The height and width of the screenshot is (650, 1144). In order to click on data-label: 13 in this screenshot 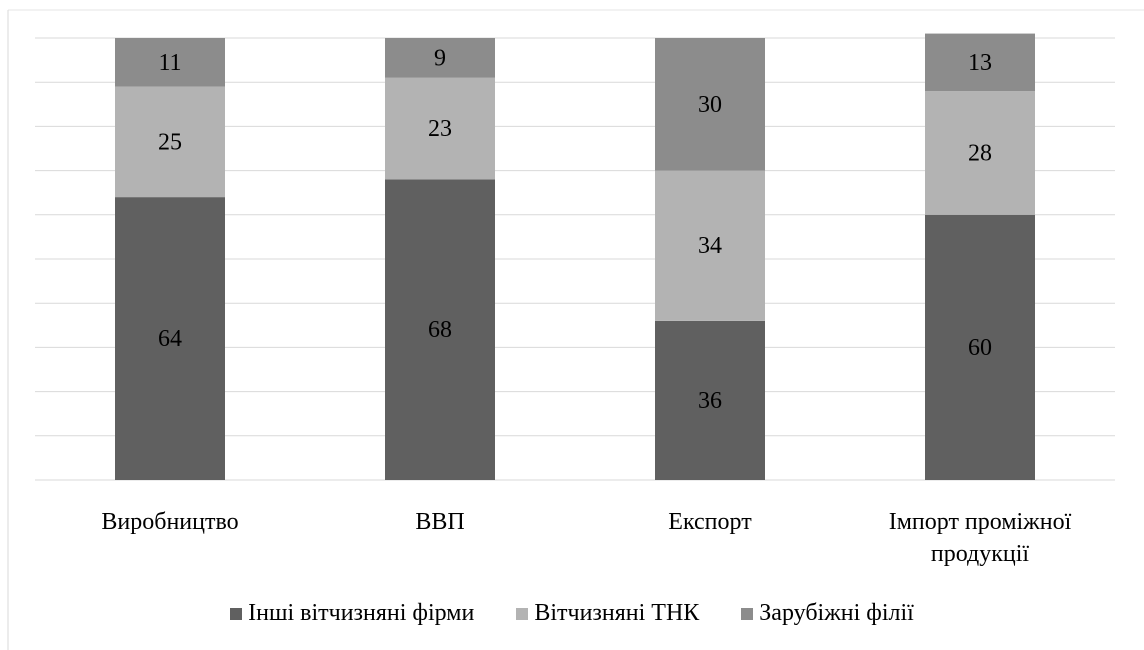, I will do `click(980, 63)`.